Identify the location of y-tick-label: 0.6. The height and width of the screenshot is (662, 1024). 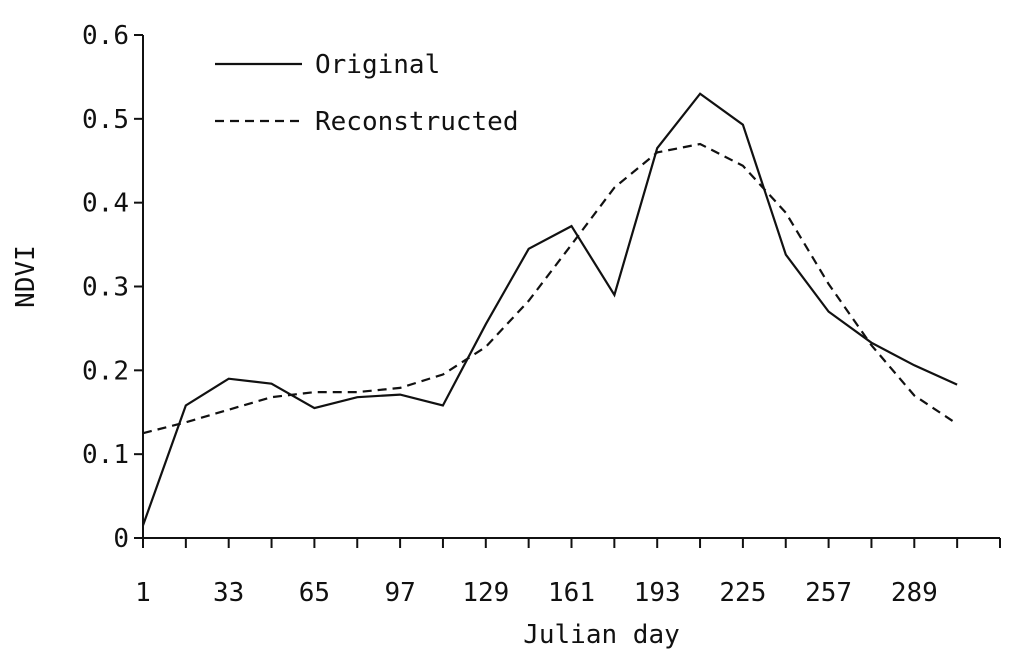
(105, 36).